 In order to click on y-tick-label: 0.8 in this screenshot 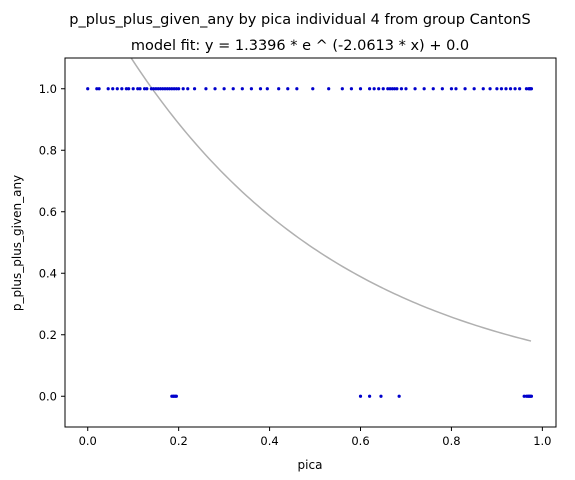, I will do `click(48, 150)`.